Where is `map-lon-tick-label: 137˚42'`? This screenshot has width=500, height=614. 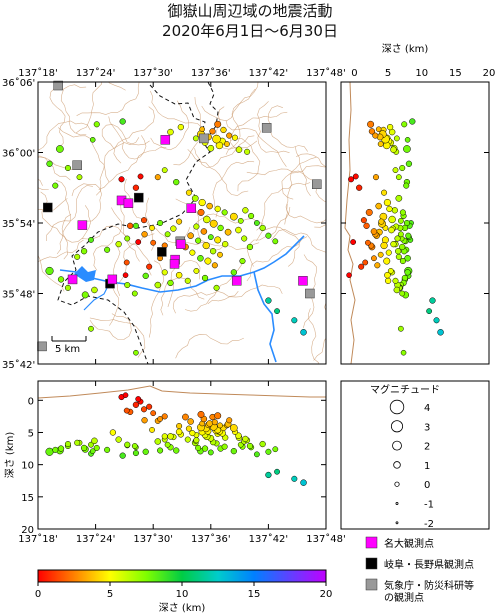
map-lon-tick-label: 137˚42' is located at coordinates (269, 73).